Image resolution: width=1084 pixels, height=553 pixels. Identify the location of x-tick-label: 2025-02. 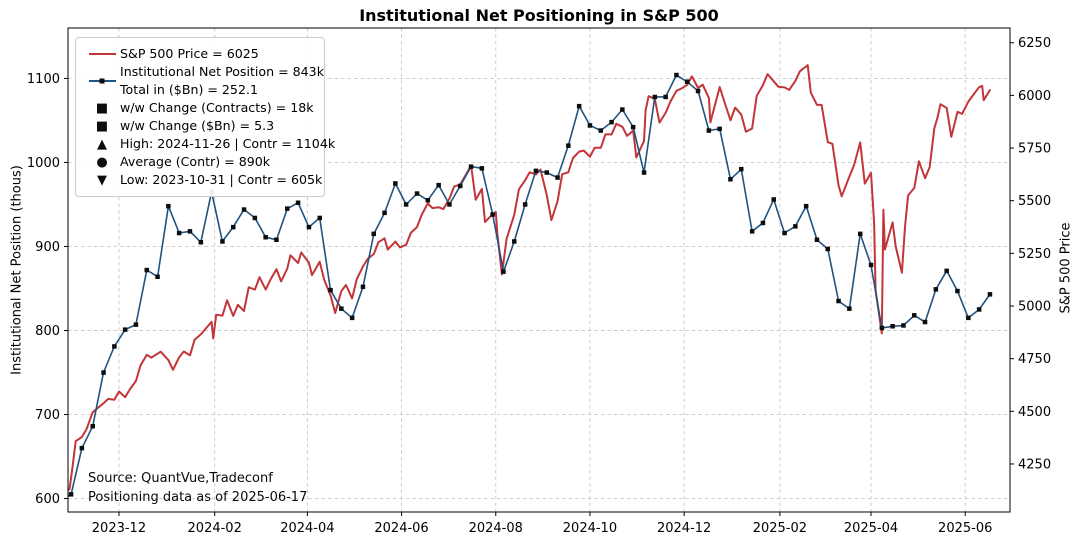
(780, 528).